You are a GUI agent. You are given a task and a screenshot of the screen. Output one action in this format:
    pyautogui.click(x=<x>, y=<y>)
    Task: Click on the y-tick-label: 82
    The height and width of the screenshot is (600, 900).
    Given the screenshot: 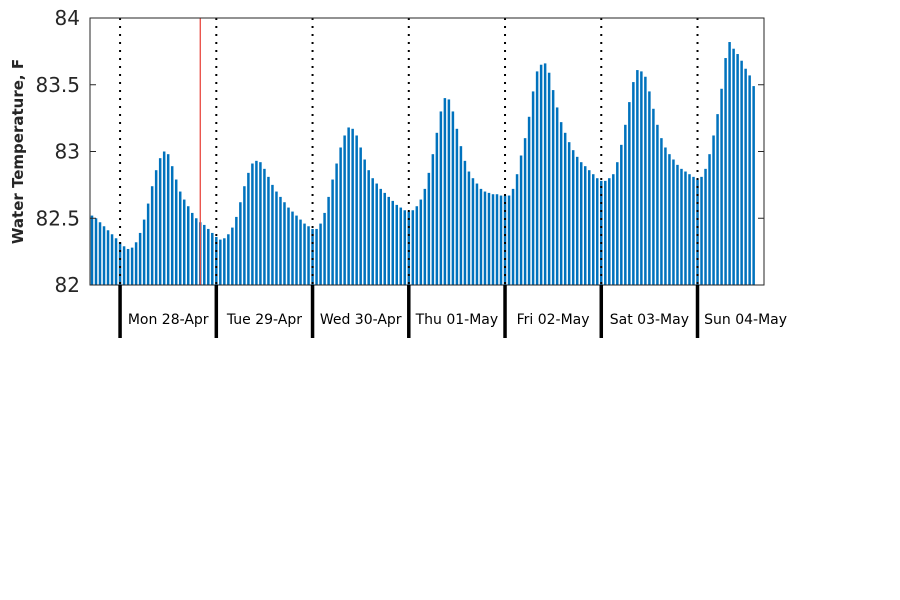 What is the action you would take?
    pyautogui.click(x=67, y=285)
    